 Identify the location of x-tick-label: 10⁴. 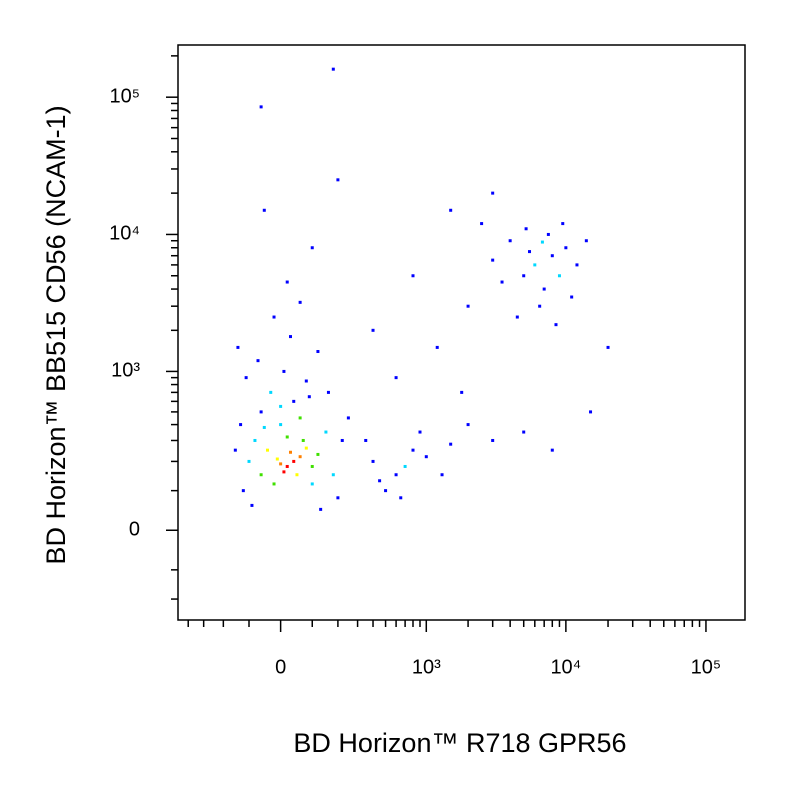
(565, 667).